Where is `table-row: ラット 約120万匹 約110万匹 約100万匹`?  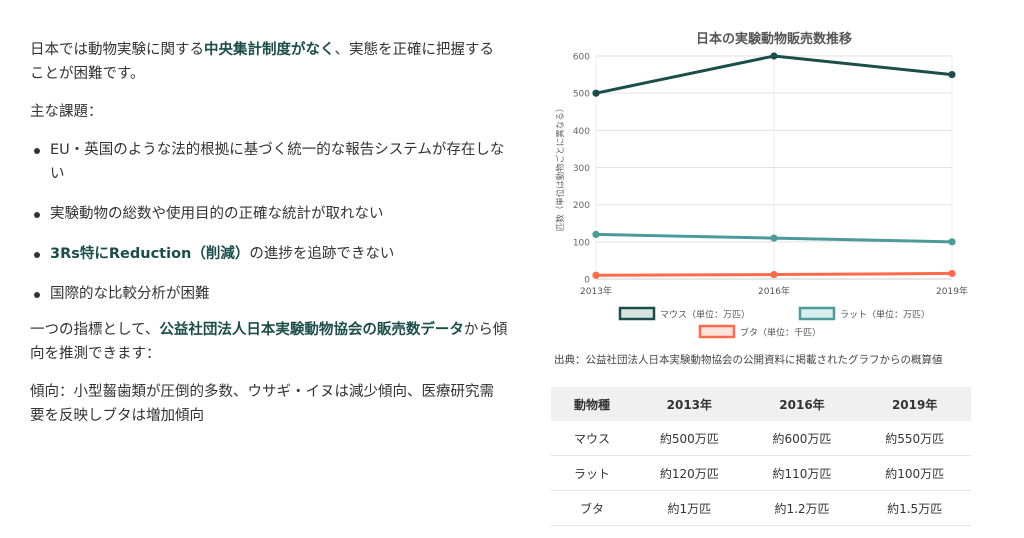
table-row: ラット 約120万匹 約110万匹 約100万匹 is located at coordinates (761, 473).